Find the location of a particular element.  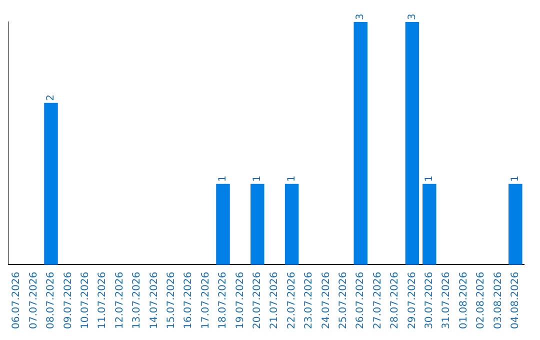

x-tick-label: 17.07.2026 is located at coordinates (206, 301).